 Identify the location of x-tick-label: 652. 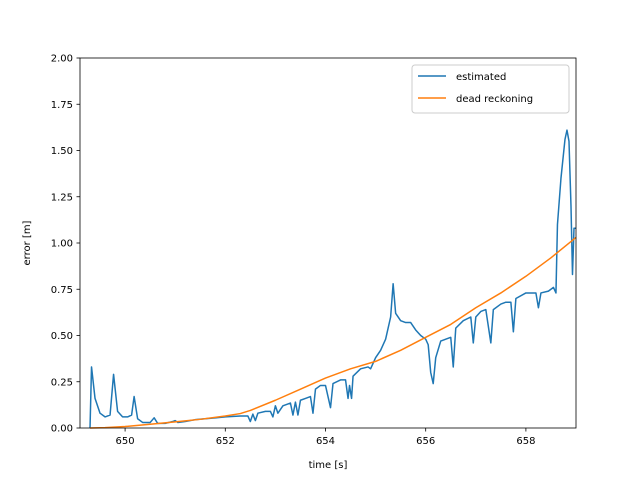
(225, 441).